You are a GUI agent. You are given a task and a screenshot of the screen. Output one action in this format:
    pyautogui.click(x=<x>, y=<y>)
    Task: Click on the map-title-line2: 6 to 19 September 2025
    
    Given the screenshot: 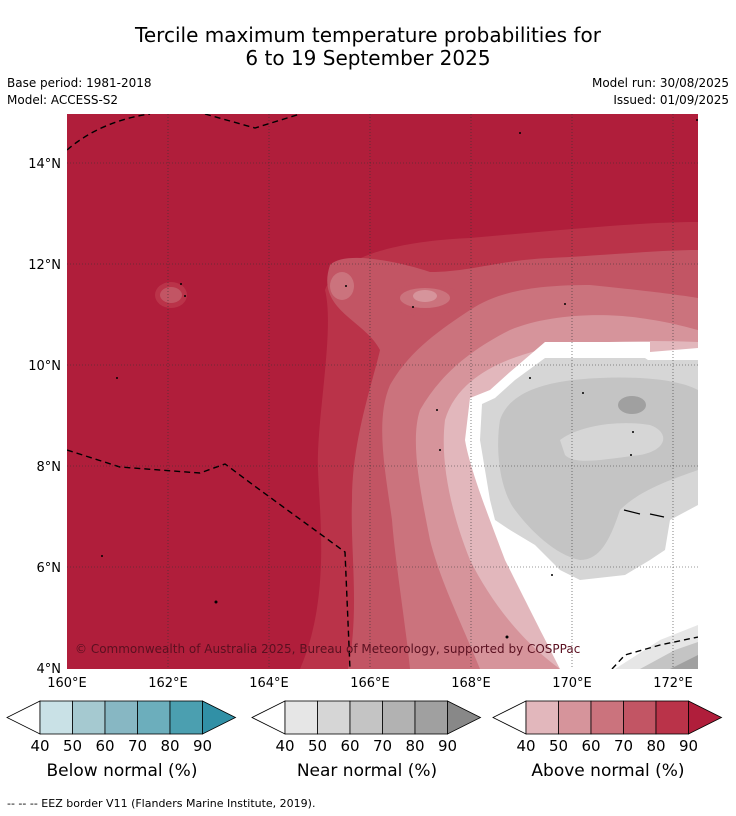 What is the action you would take?
    pyautogui.click(x=368, y=58)
    